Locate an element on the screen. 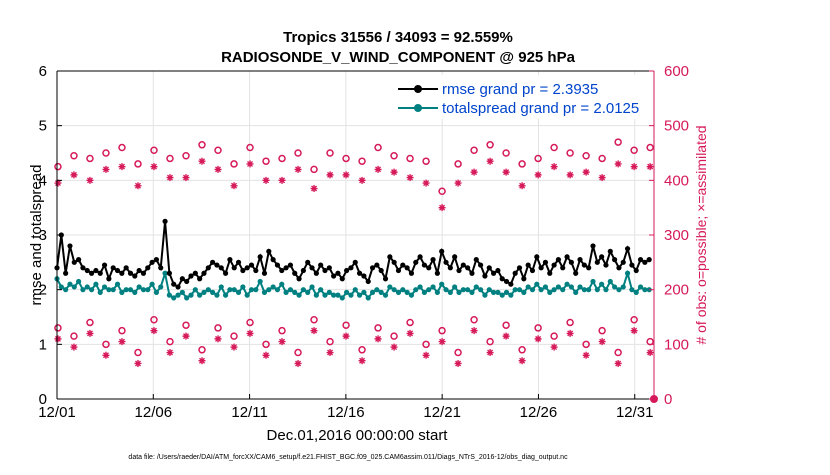 This screenshot has height=475, width=830. y-tick-label-left: 3 is located at coordinates (43, 235).